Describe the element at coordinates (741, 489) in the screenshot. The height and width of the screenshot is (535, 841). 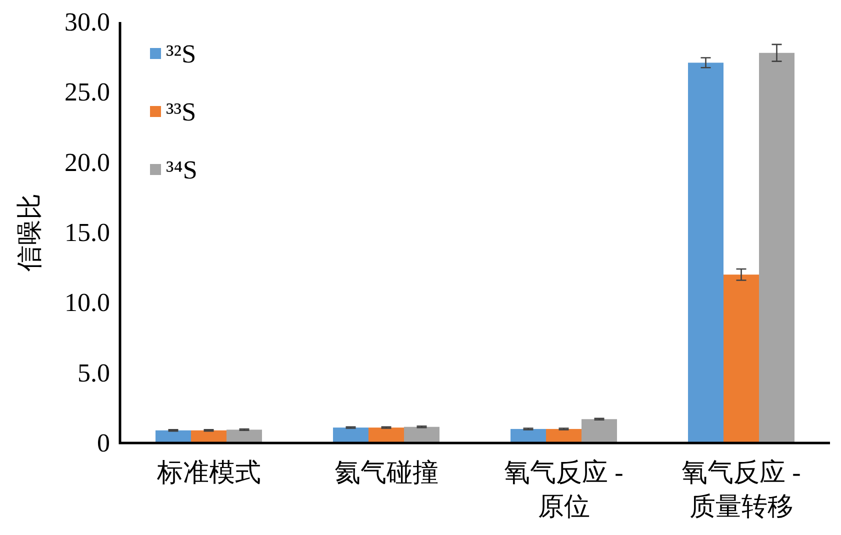
I see `x-tick-label: 氧气反应 - 质量转移` at that location.